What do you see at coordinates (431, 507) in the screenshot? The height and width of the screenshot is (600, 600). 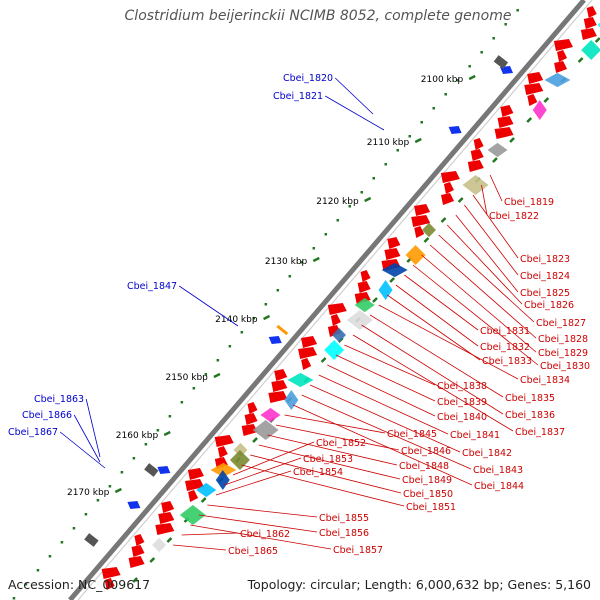 I see `gene-label-red: Cbei_1851` at bounding box center [431, 507].